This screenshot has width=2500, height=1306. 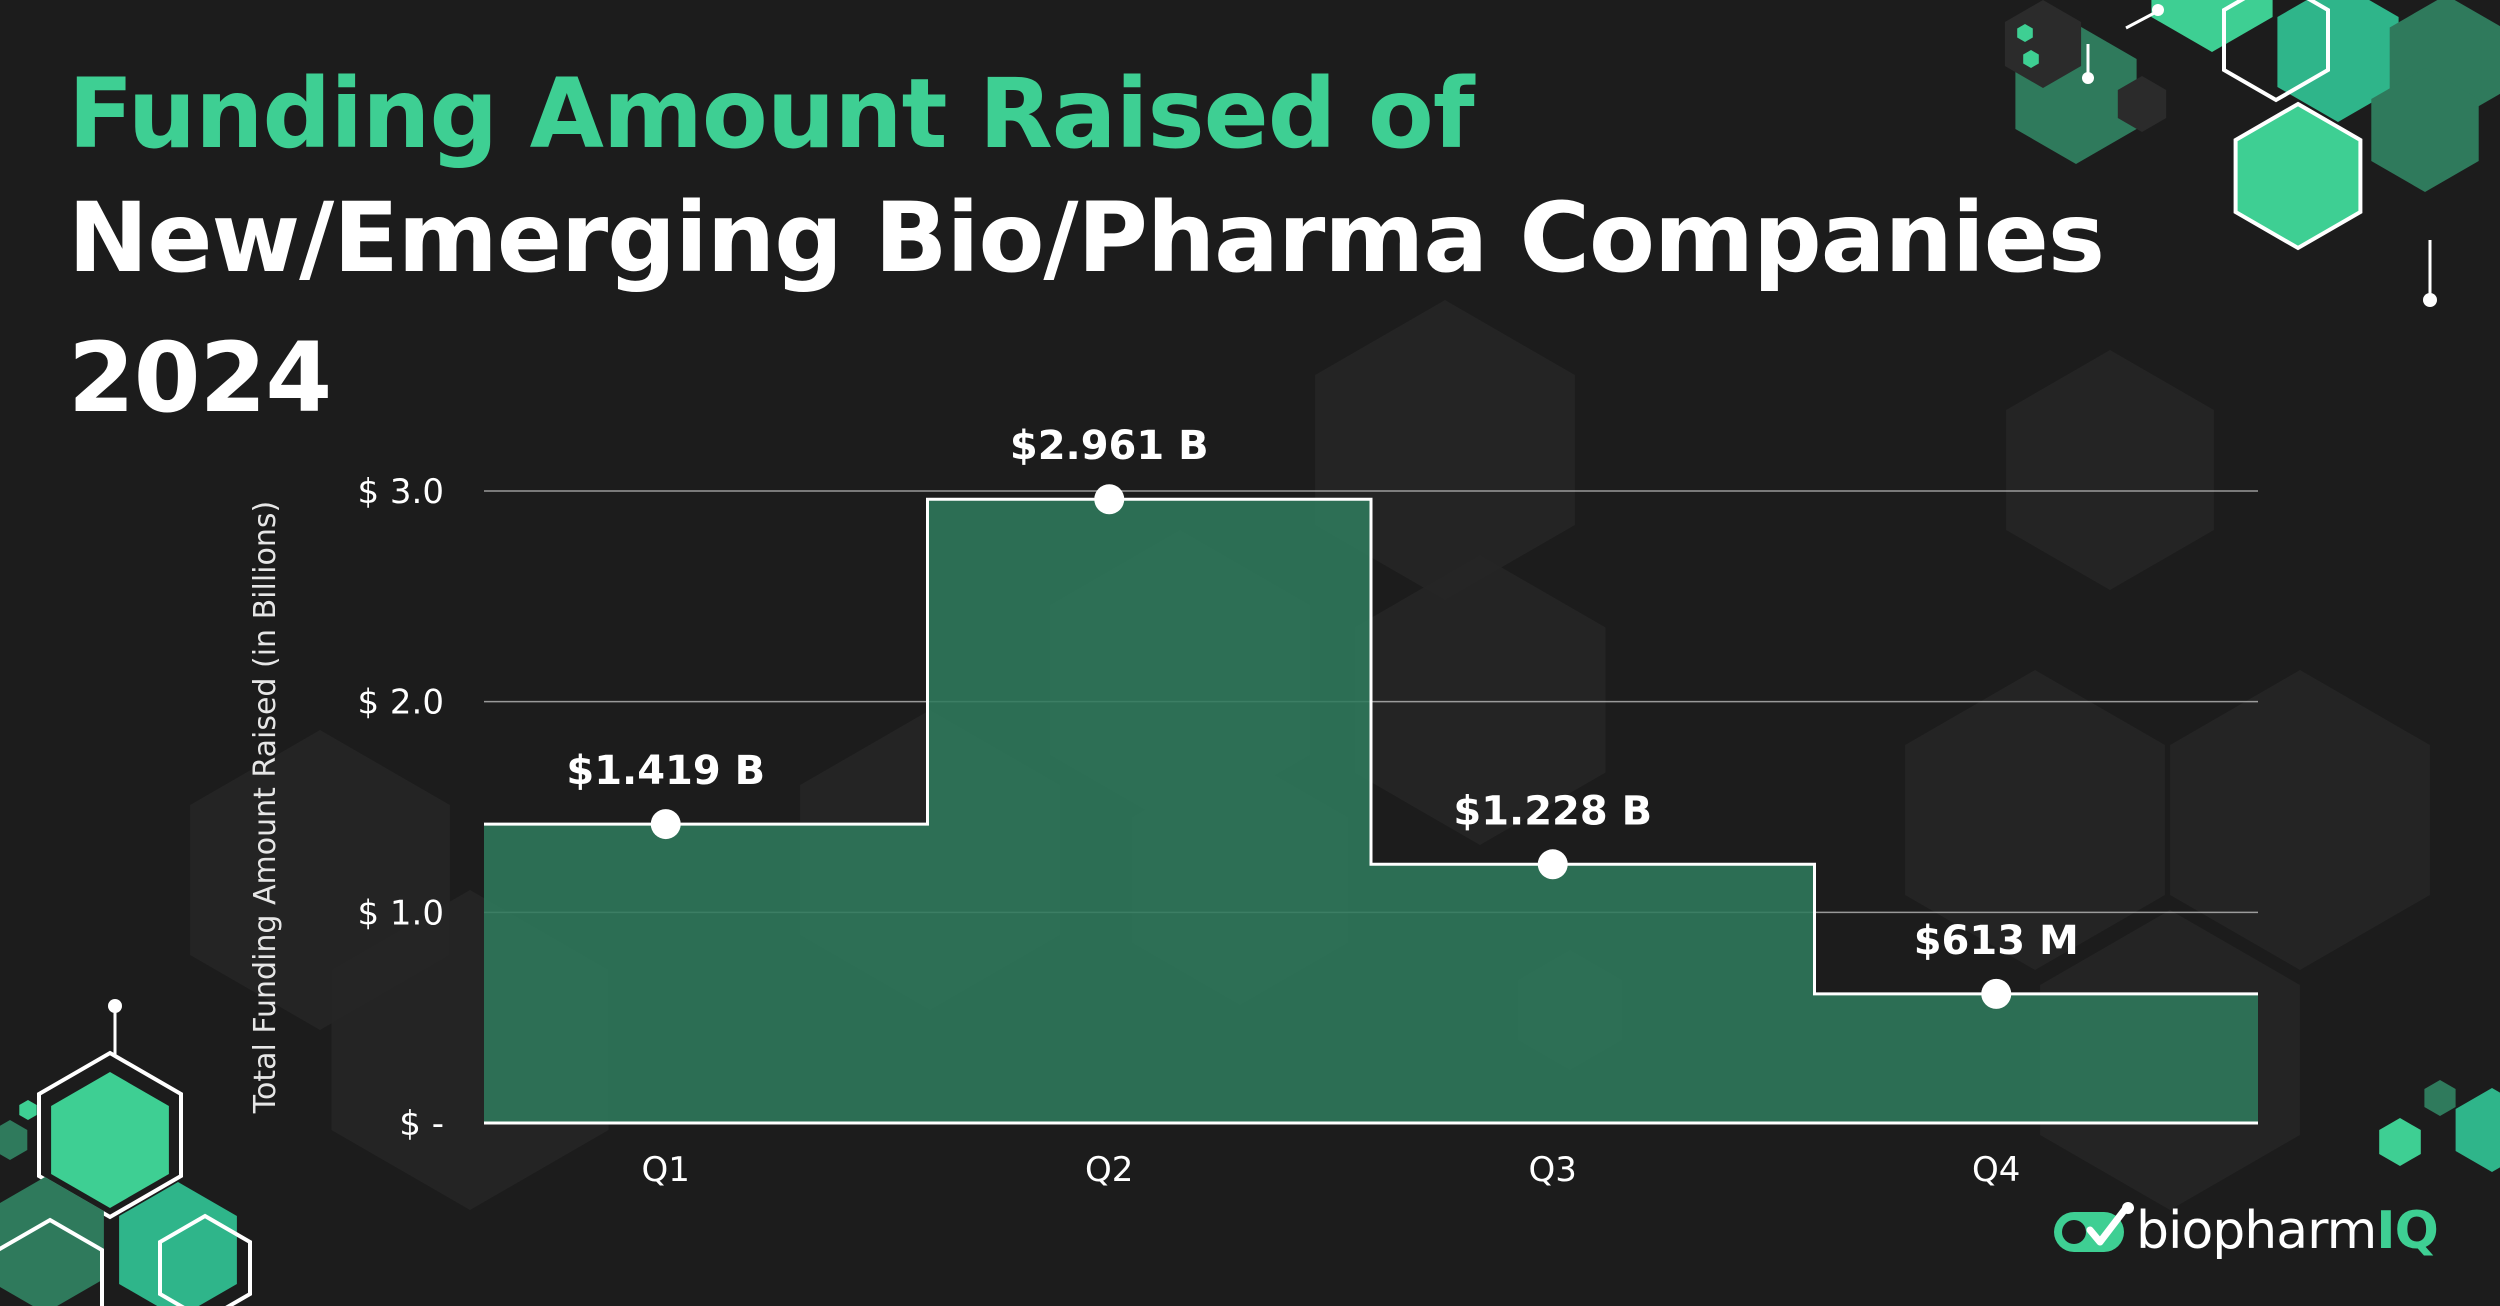 What do you see at coordinates (2407, 1231) in the screenshot?
I see `logo-suffix: IQ` at bounding box center [2407, 1231].